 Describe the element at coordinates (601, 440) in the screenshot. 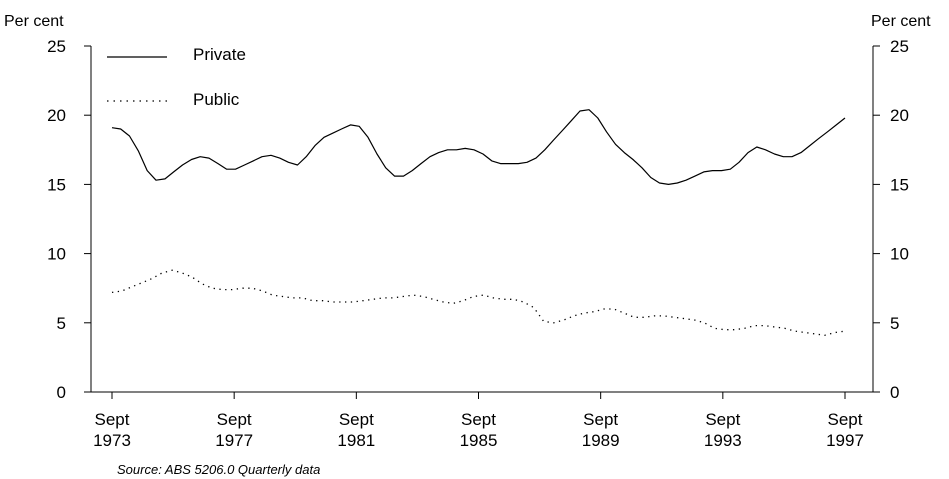

I see `x-tick-label-year: 1989` at that location.